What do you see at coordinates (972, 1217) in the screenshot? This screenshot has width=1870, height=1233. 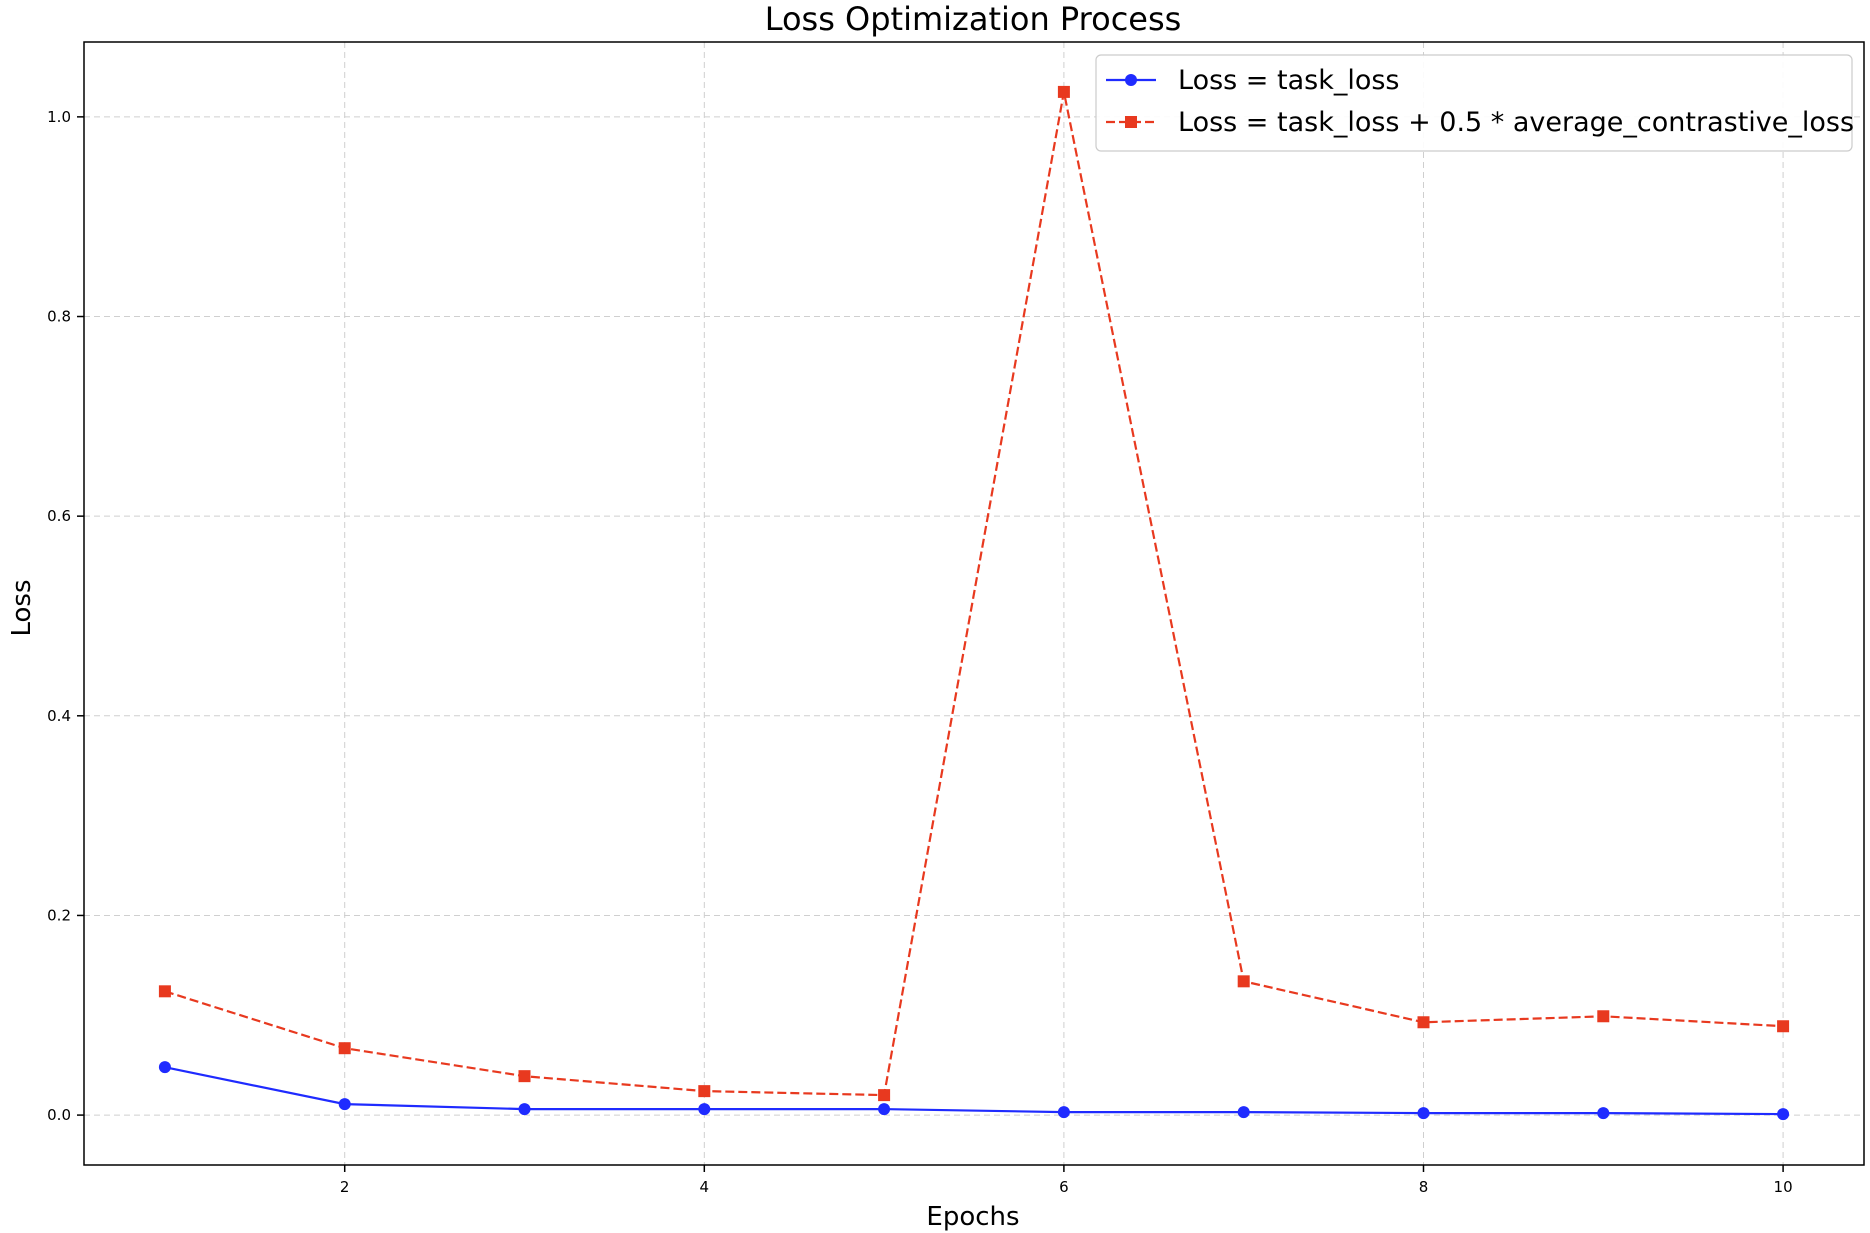 I see `x-axis-label: Epochs` at bounding box center [972, 1217].